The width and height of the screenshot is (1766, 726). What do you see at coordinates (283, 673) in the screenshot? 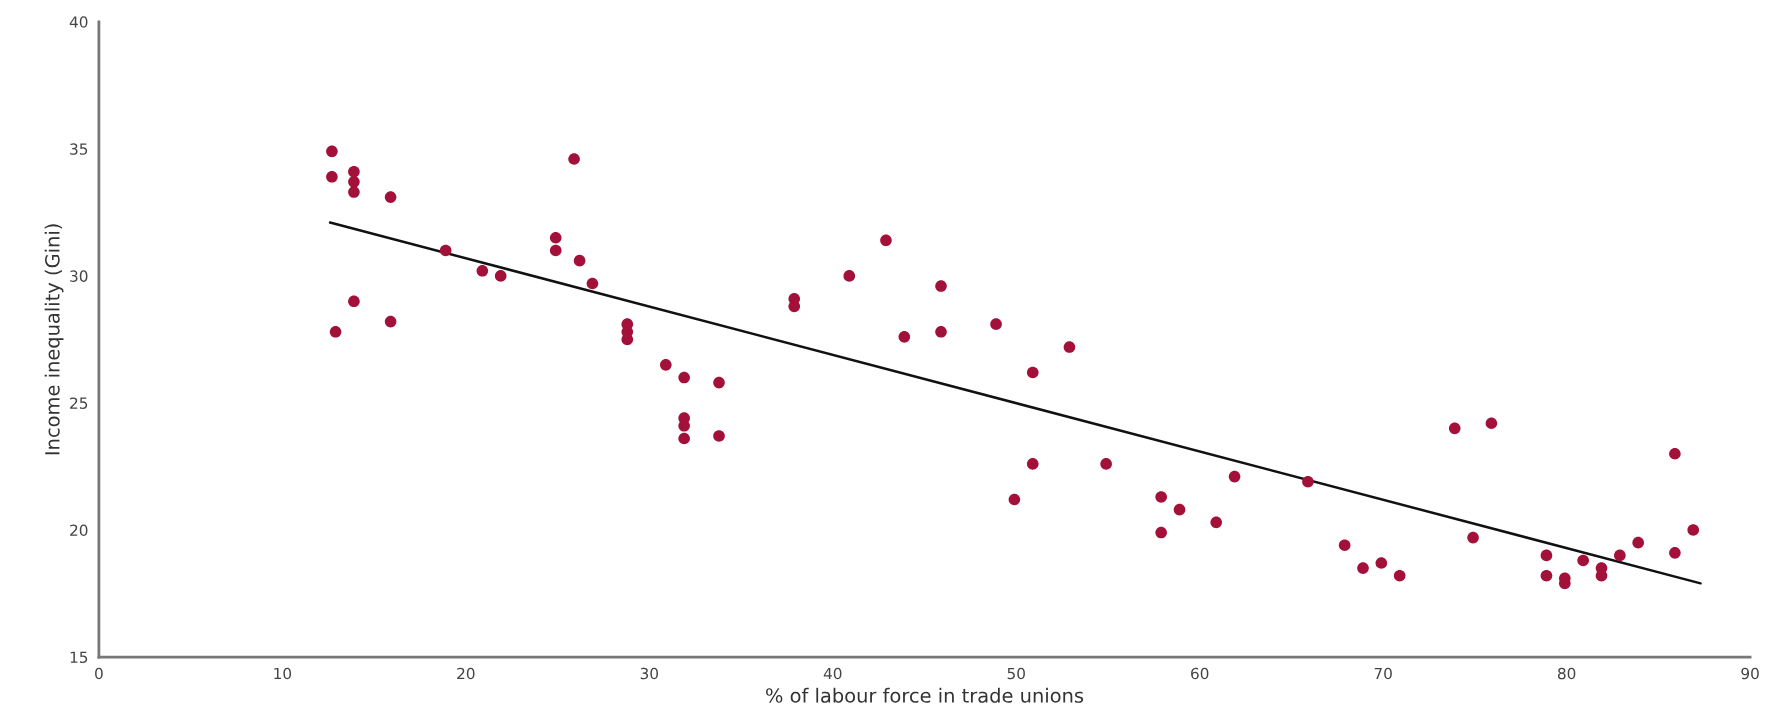
I see `x-tick-label: 10` at bounding box center [283, 673].